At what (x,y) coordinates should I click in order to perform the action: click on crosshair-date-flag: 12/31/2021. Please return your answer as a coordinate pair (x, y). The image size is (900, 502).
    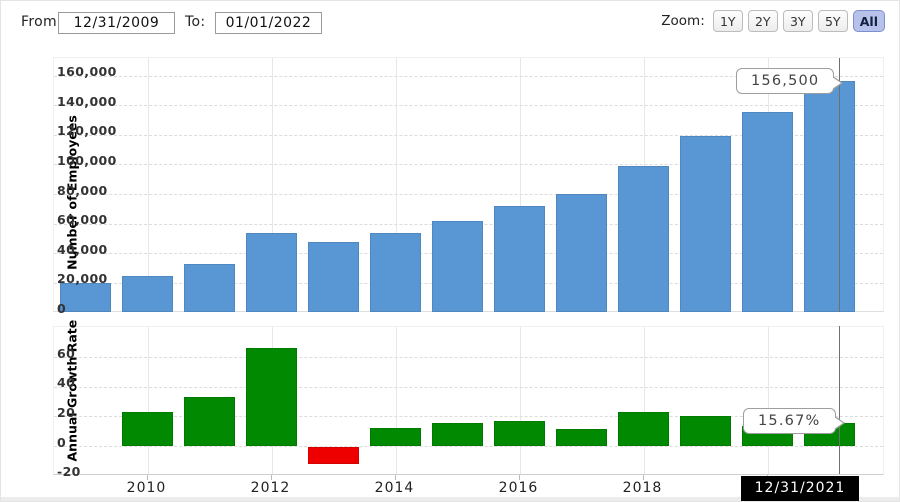
    Looking at the image, I should click on (800, 488).